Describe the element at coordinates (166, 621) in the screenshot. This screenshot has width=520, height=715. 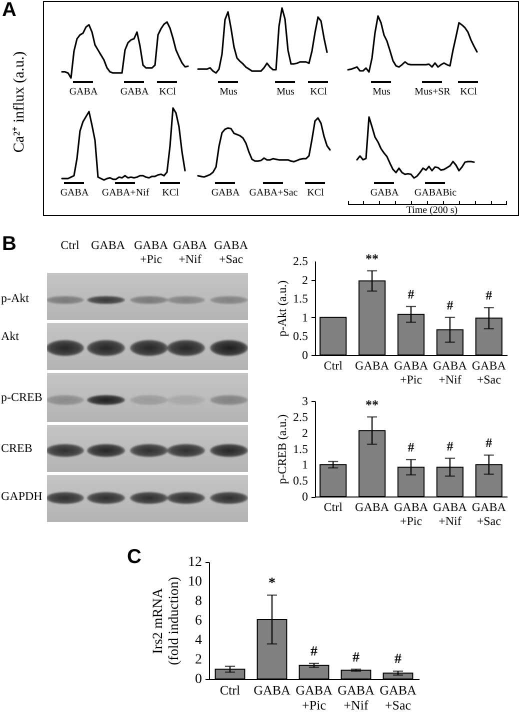
I see `y-axis-title: Irs2 mRNA (fold induction)` at that location.